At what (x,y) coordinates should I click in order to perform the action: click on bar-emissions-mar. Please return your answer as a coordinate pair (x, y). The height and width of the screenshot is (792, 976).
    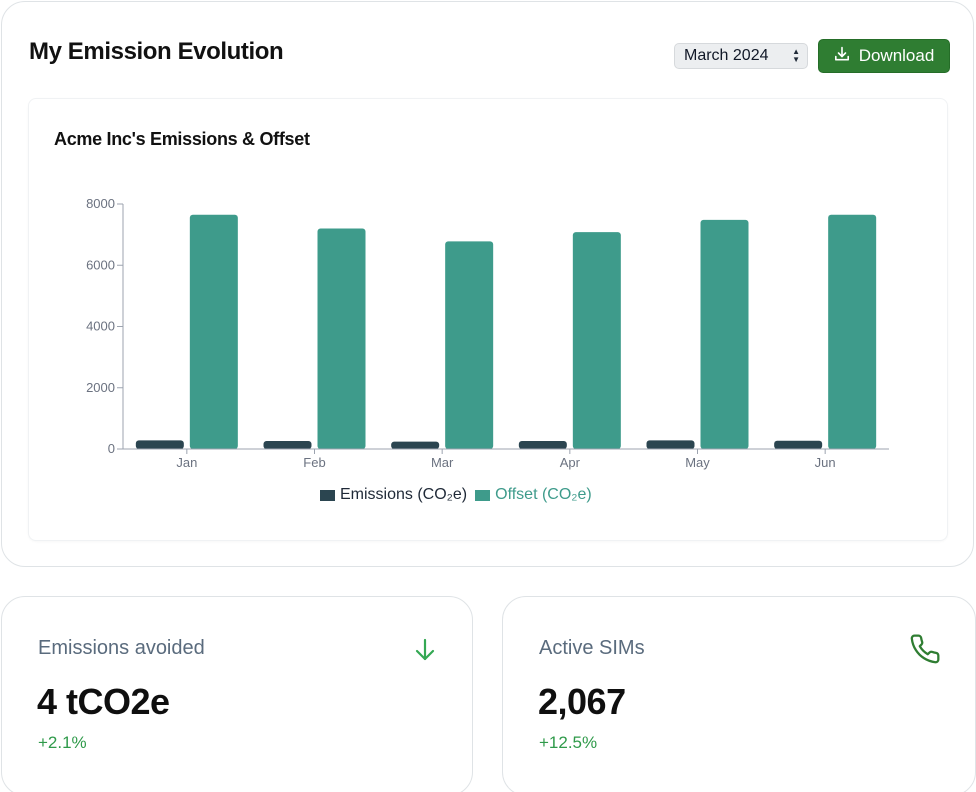
    Looking at the image, I should click on (415, 445).